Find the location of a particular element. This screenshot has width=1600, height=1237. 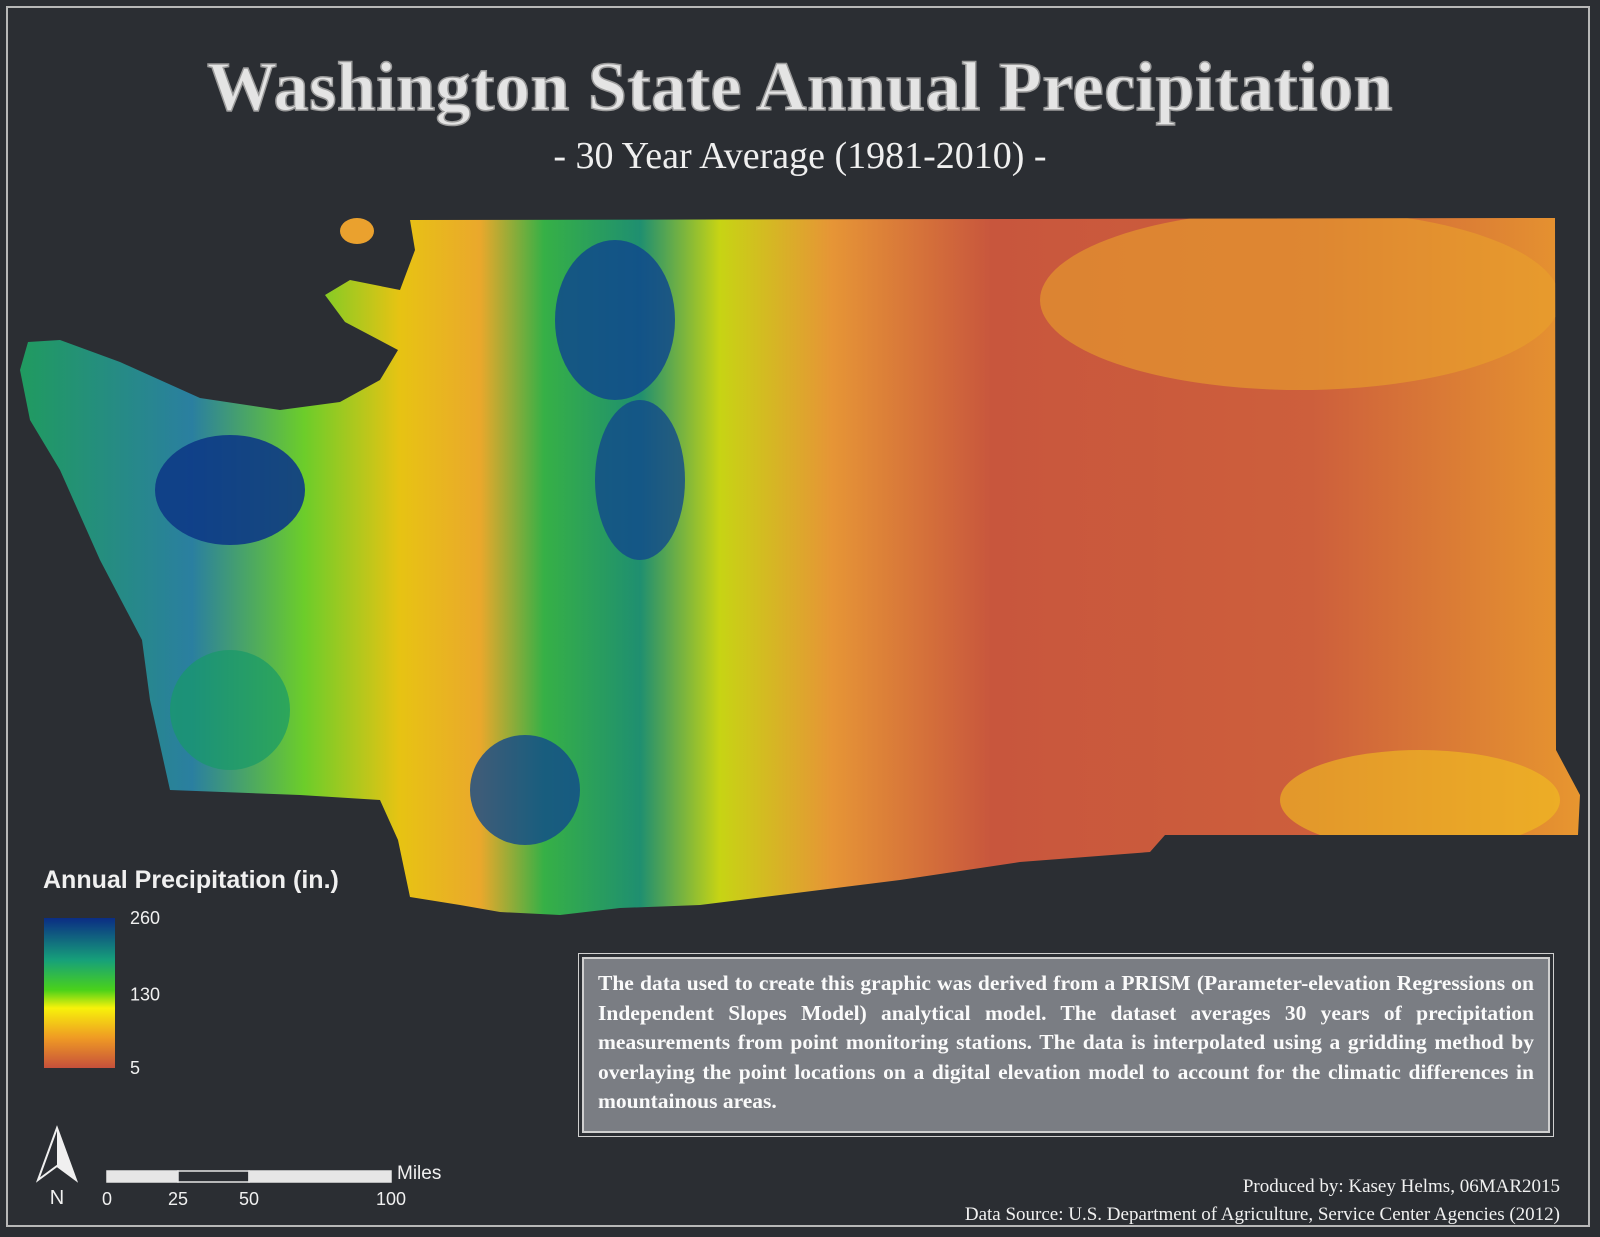

legend-tick-label: 5 is located at coordinates (135, 1068).